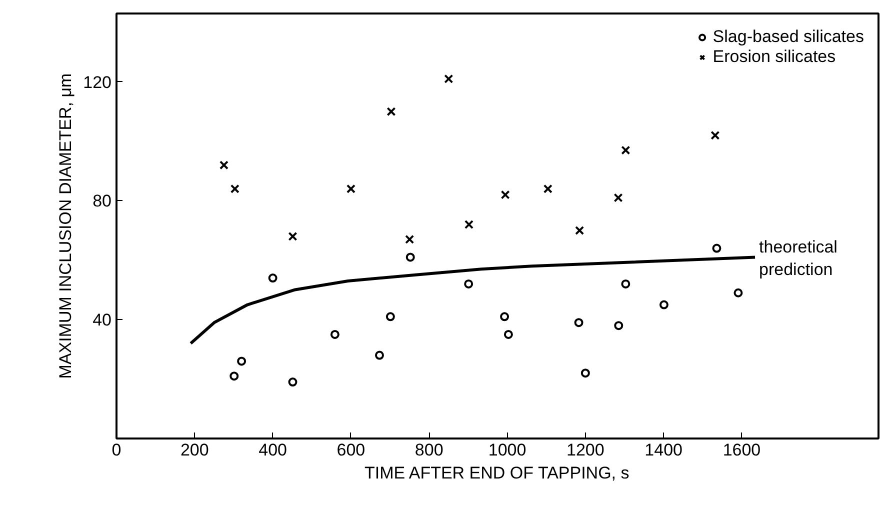 The height and width of the screenshot is (512, 883). Describe the element at coordinates (194, 450) in the screenshot. I see `x-tick-label: 200` at that location.